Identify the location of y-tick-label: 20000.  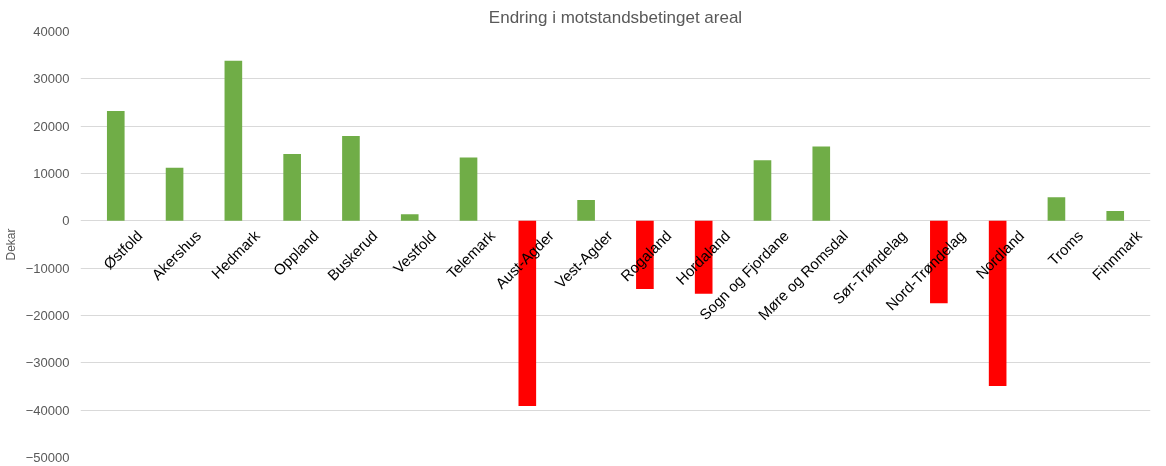
(51, 126).